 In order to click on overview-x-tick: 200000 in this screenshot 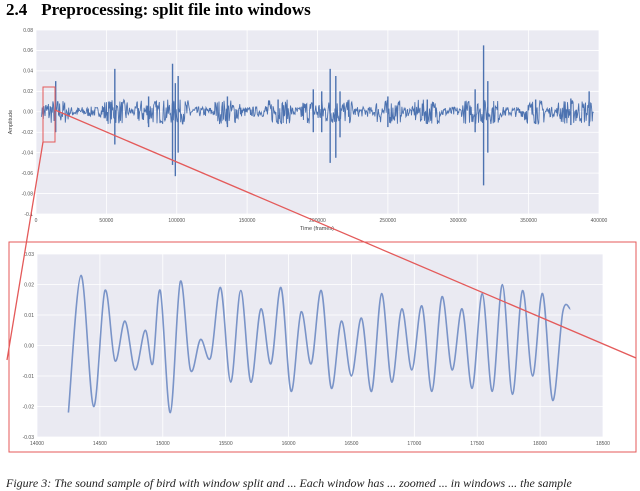, I will do `click(317, 221)`.